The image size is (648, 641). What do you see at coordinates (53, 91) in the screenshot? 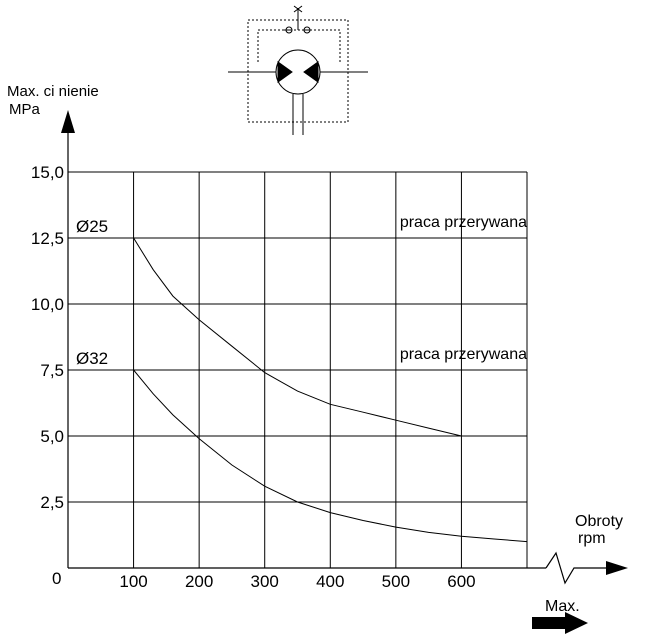
I see `y-axis-label-line1: Max. ci nienie` at bounding box center [53, 91].